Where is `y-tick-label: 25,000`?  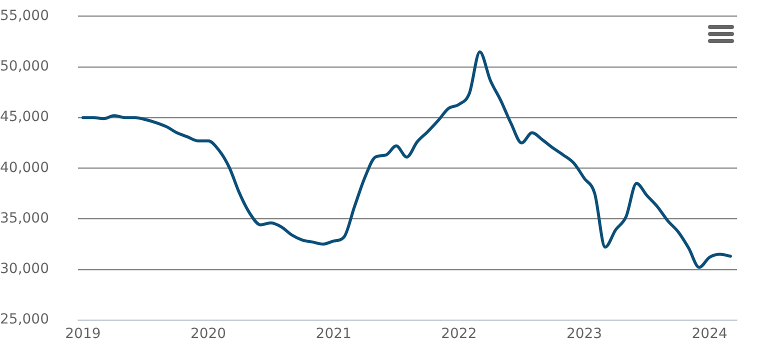
y-tick-label: 25,000 is located at coordinates (24, 320).